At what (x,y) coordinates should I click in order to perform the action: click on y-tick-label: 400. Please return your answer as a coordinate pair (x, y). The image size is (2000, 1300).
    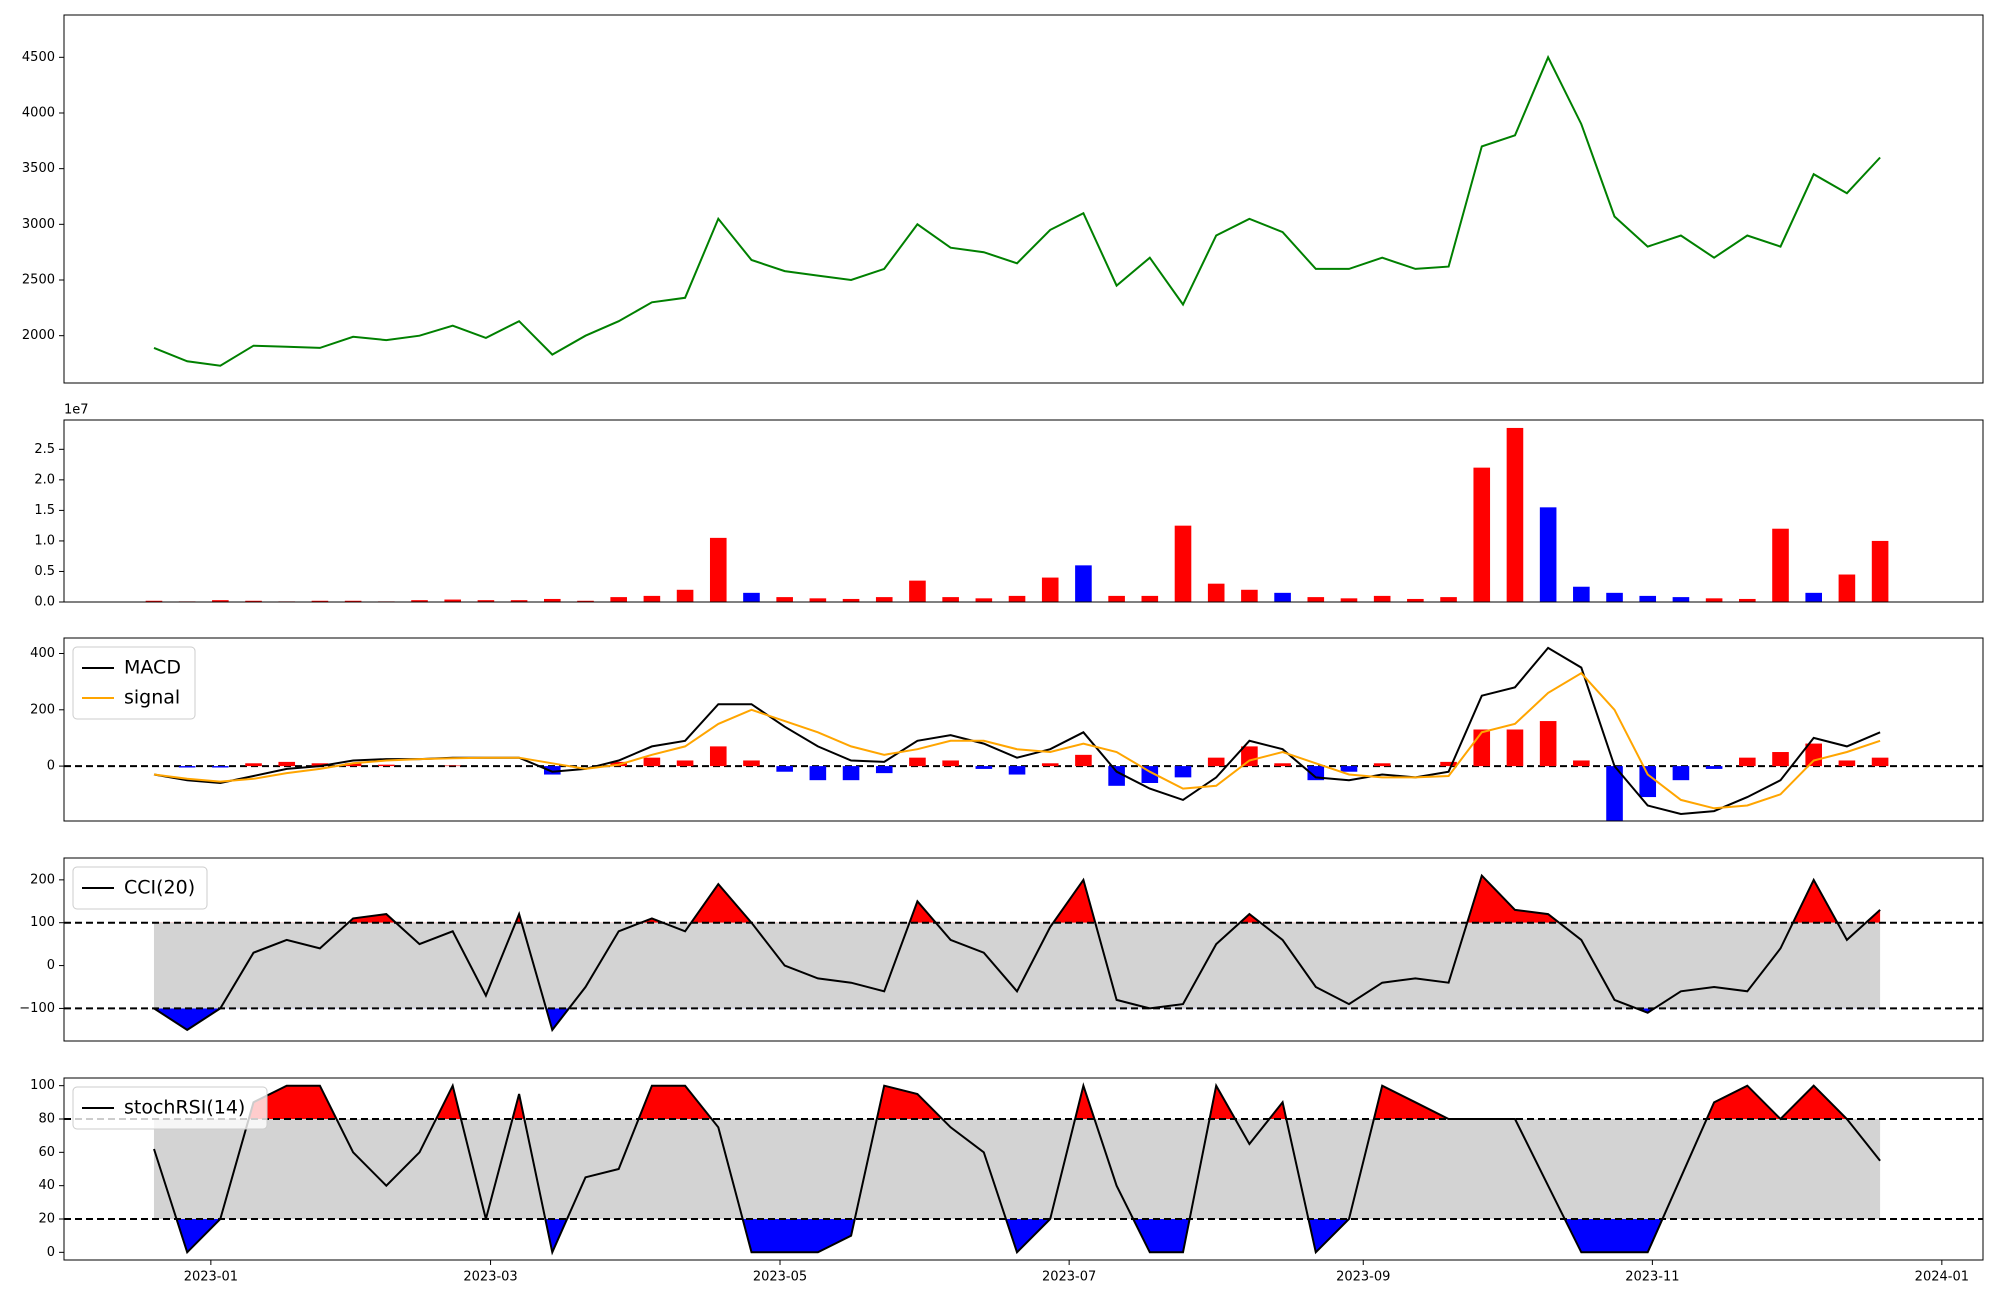
    Looking at the image, I should click on (42, 653).